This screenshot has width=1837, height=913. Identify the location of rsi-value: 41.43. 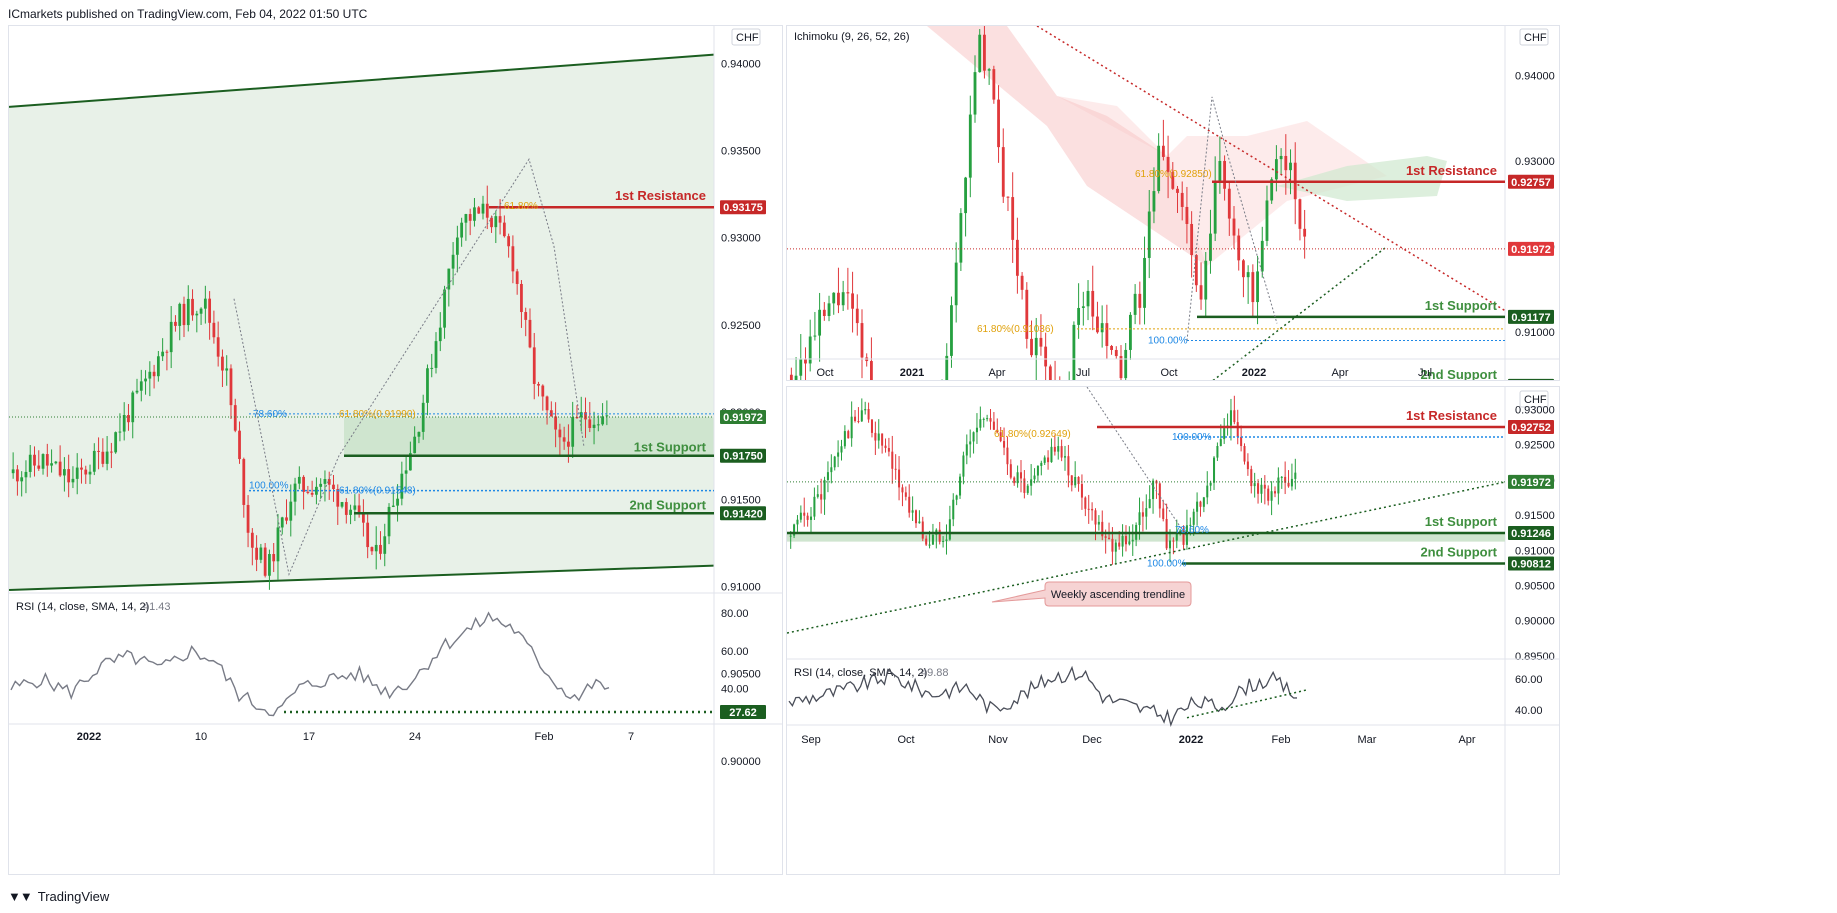
(157, 607).